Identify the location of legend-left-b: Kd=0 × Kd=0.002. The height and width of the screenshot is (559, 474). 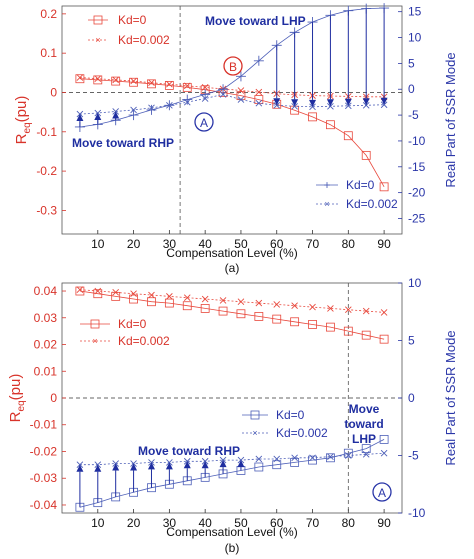
(125, 332).